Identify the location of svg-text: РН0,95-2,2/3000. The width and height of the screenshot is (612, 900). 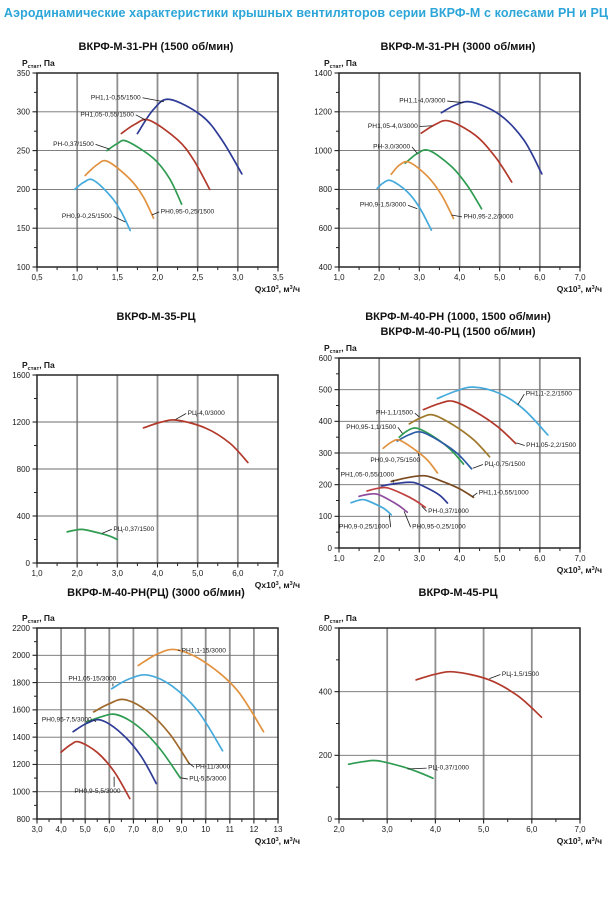
(489, 216).